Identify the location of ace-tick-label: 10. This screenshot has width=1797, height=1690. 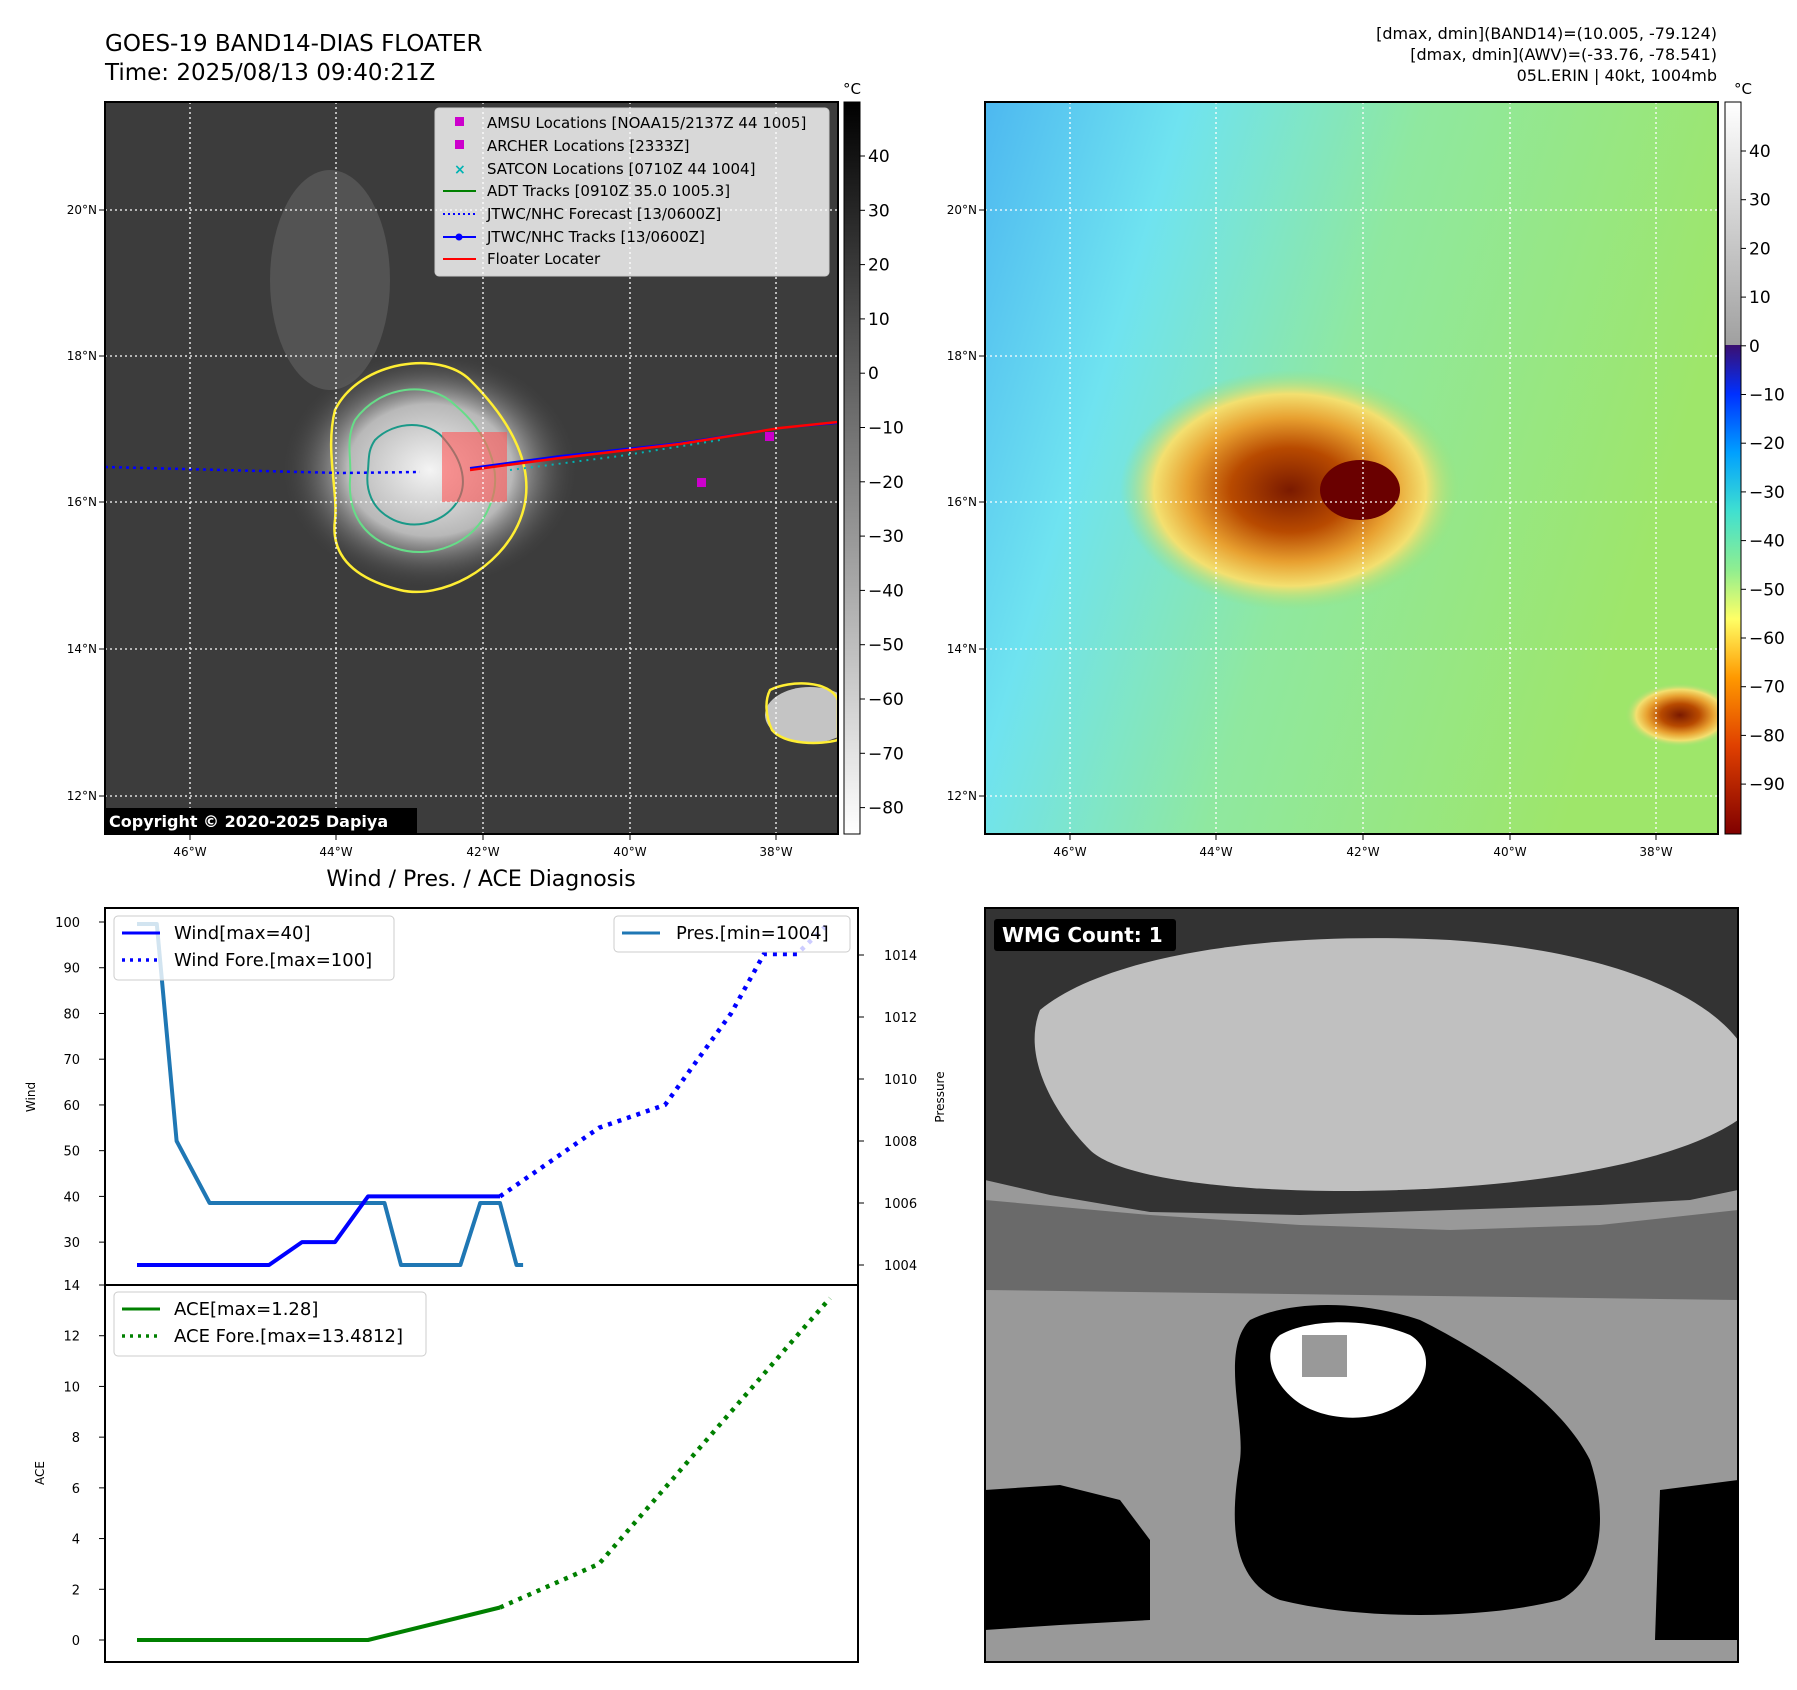
(71, 1387).